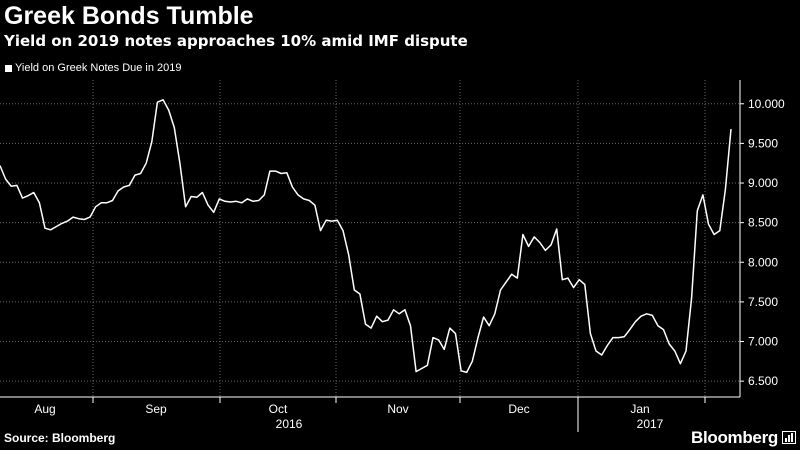  I want to click on x-month-label: Oct, so click(278, 409).